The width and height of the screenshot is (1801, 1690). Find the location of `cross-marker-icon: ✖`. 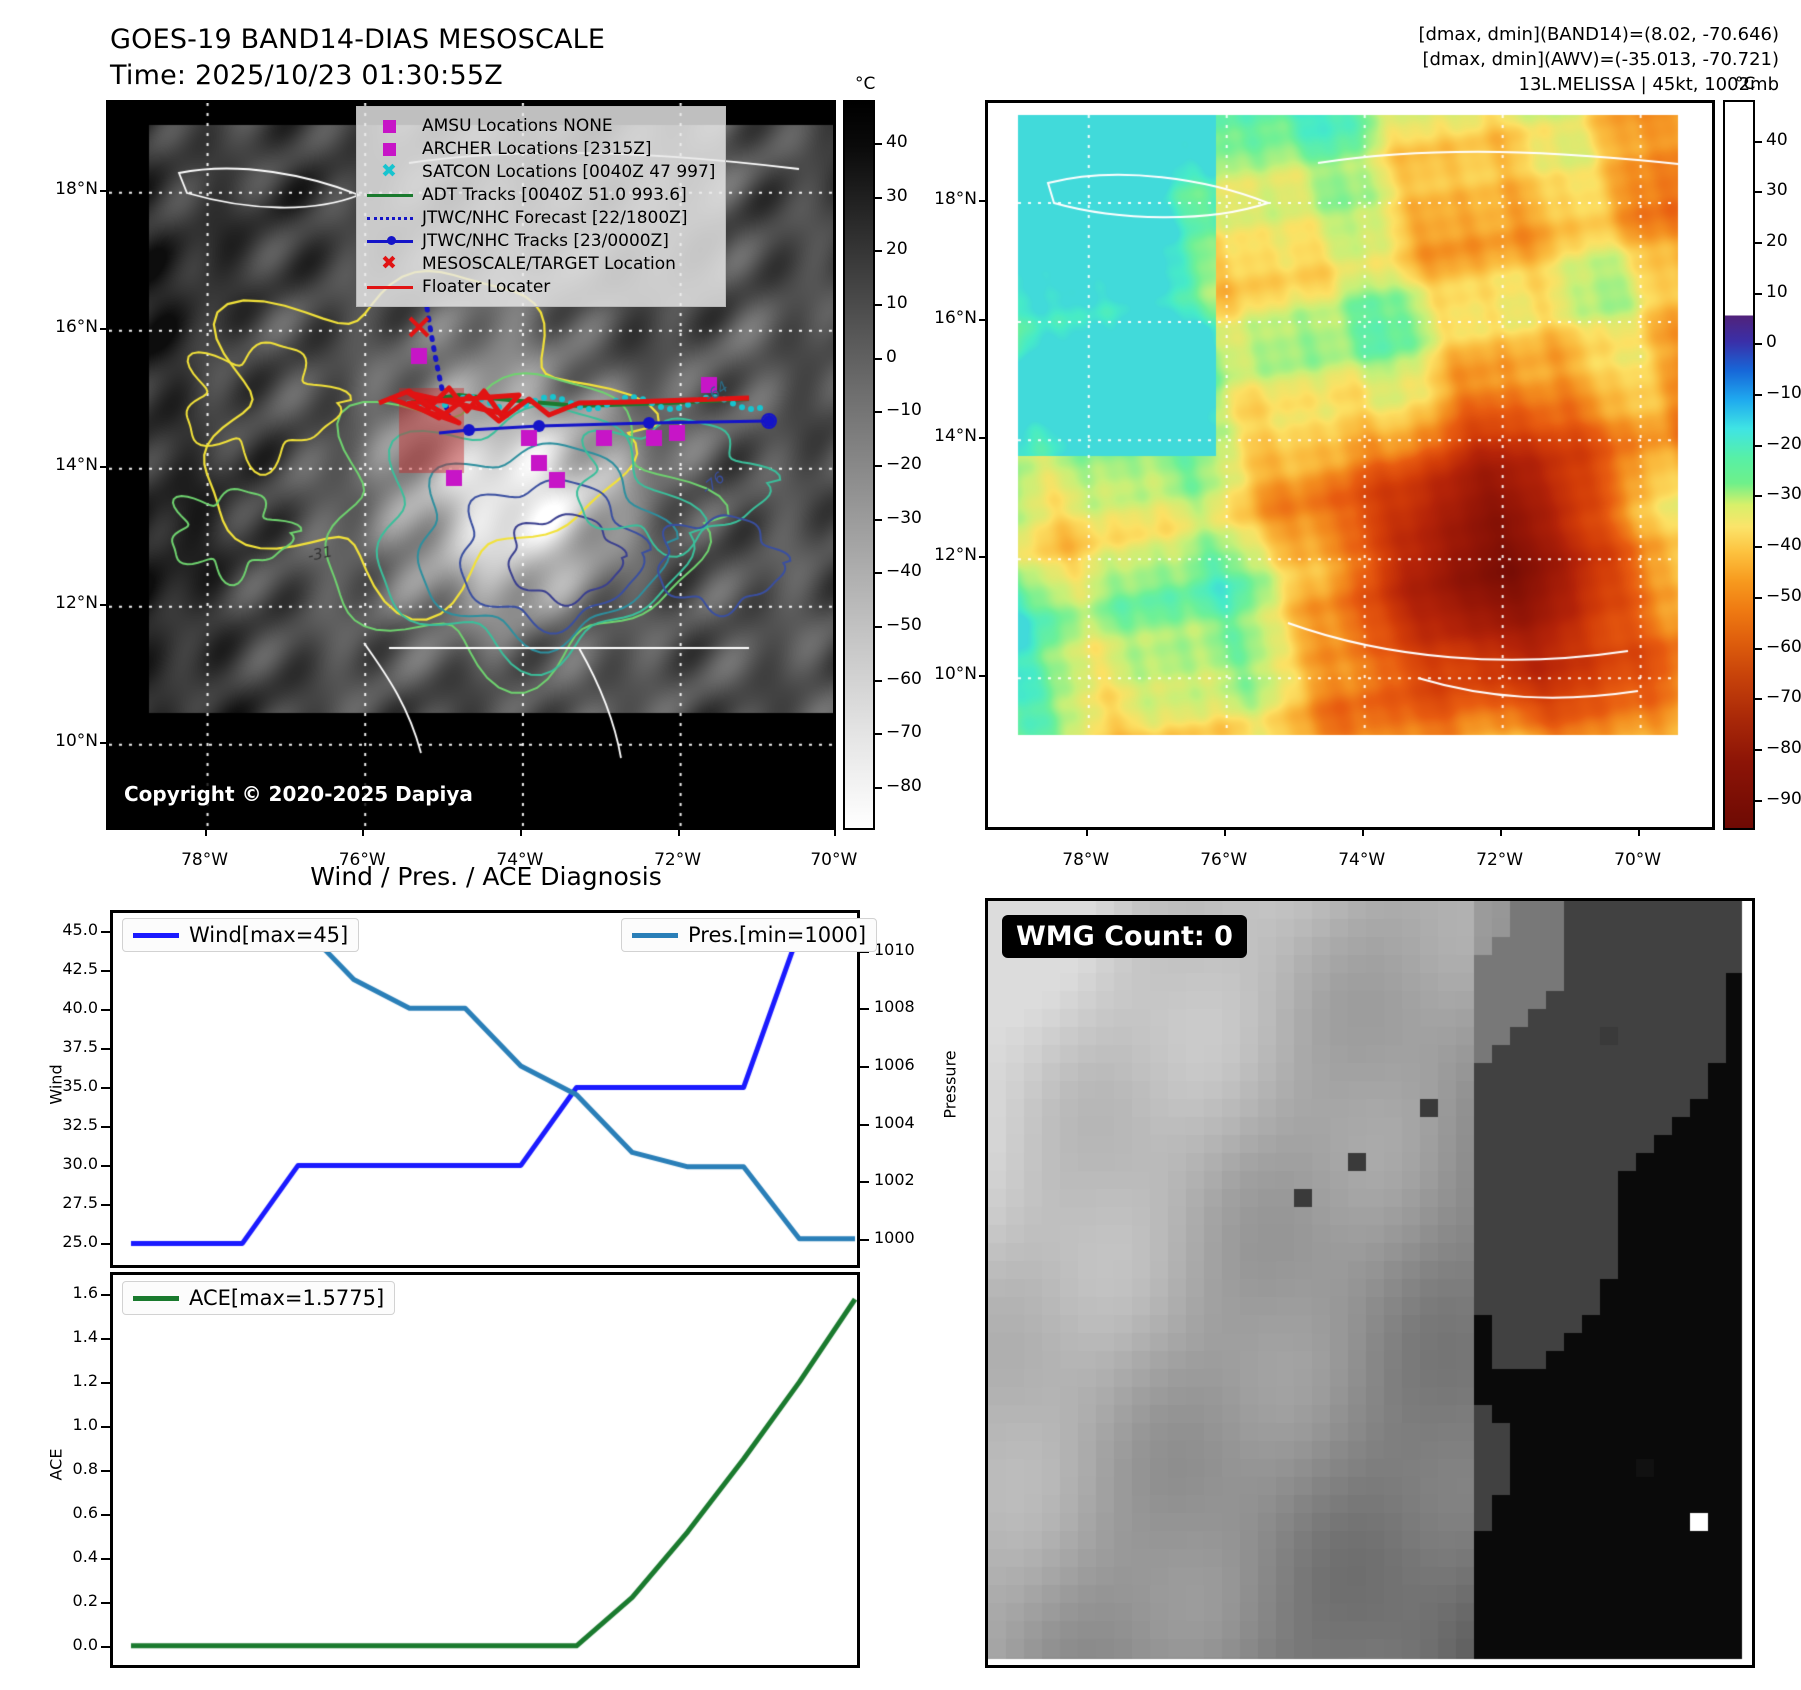

cross-marker-icon: ✖ is located at coordinates (390, 171).